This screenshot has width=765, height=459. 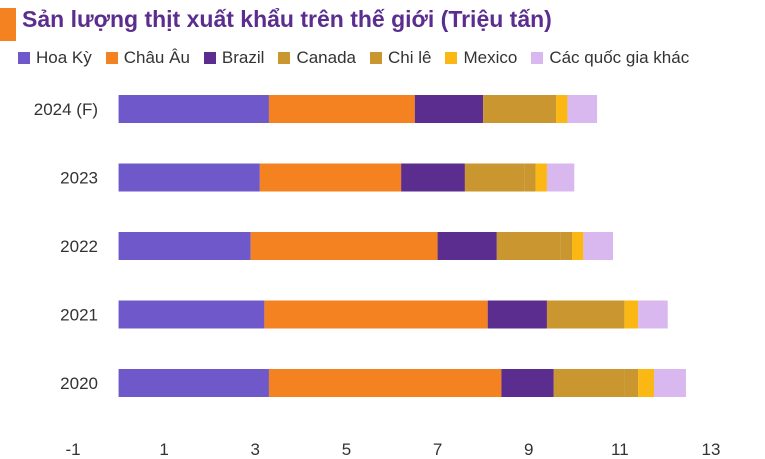 What do you see at coordinates (490, 57) in the screenshot?
I see `legend-label: Mexico` at bounding box center [490, 57].